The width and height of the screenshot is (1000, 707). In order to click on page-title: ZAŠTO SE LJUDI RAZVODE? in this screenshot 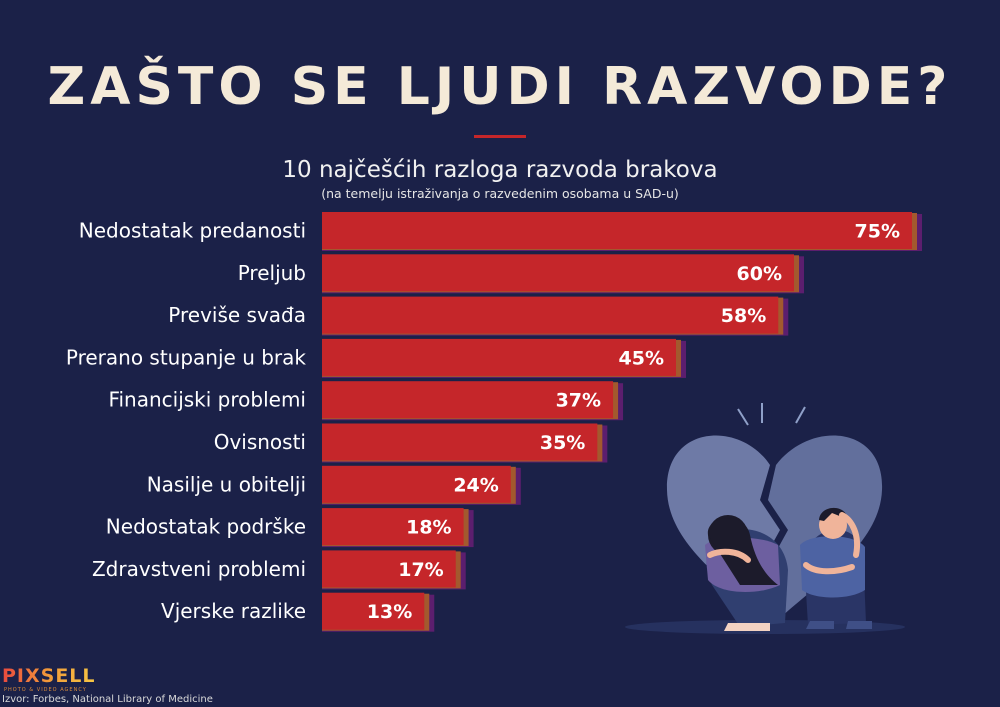, I will do `click(500, 87)`.